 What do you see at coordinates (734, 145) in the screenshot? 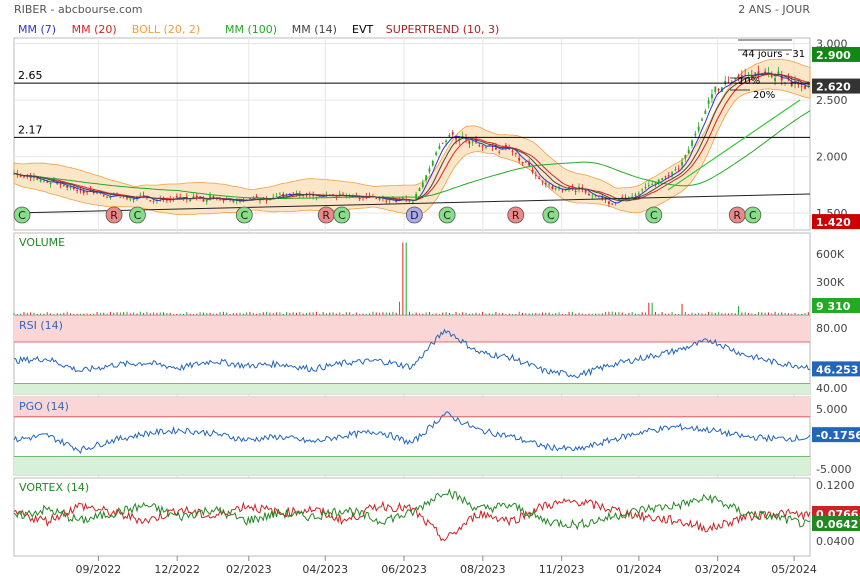
I see `green-trend-line` at bounding box center [734, 145].